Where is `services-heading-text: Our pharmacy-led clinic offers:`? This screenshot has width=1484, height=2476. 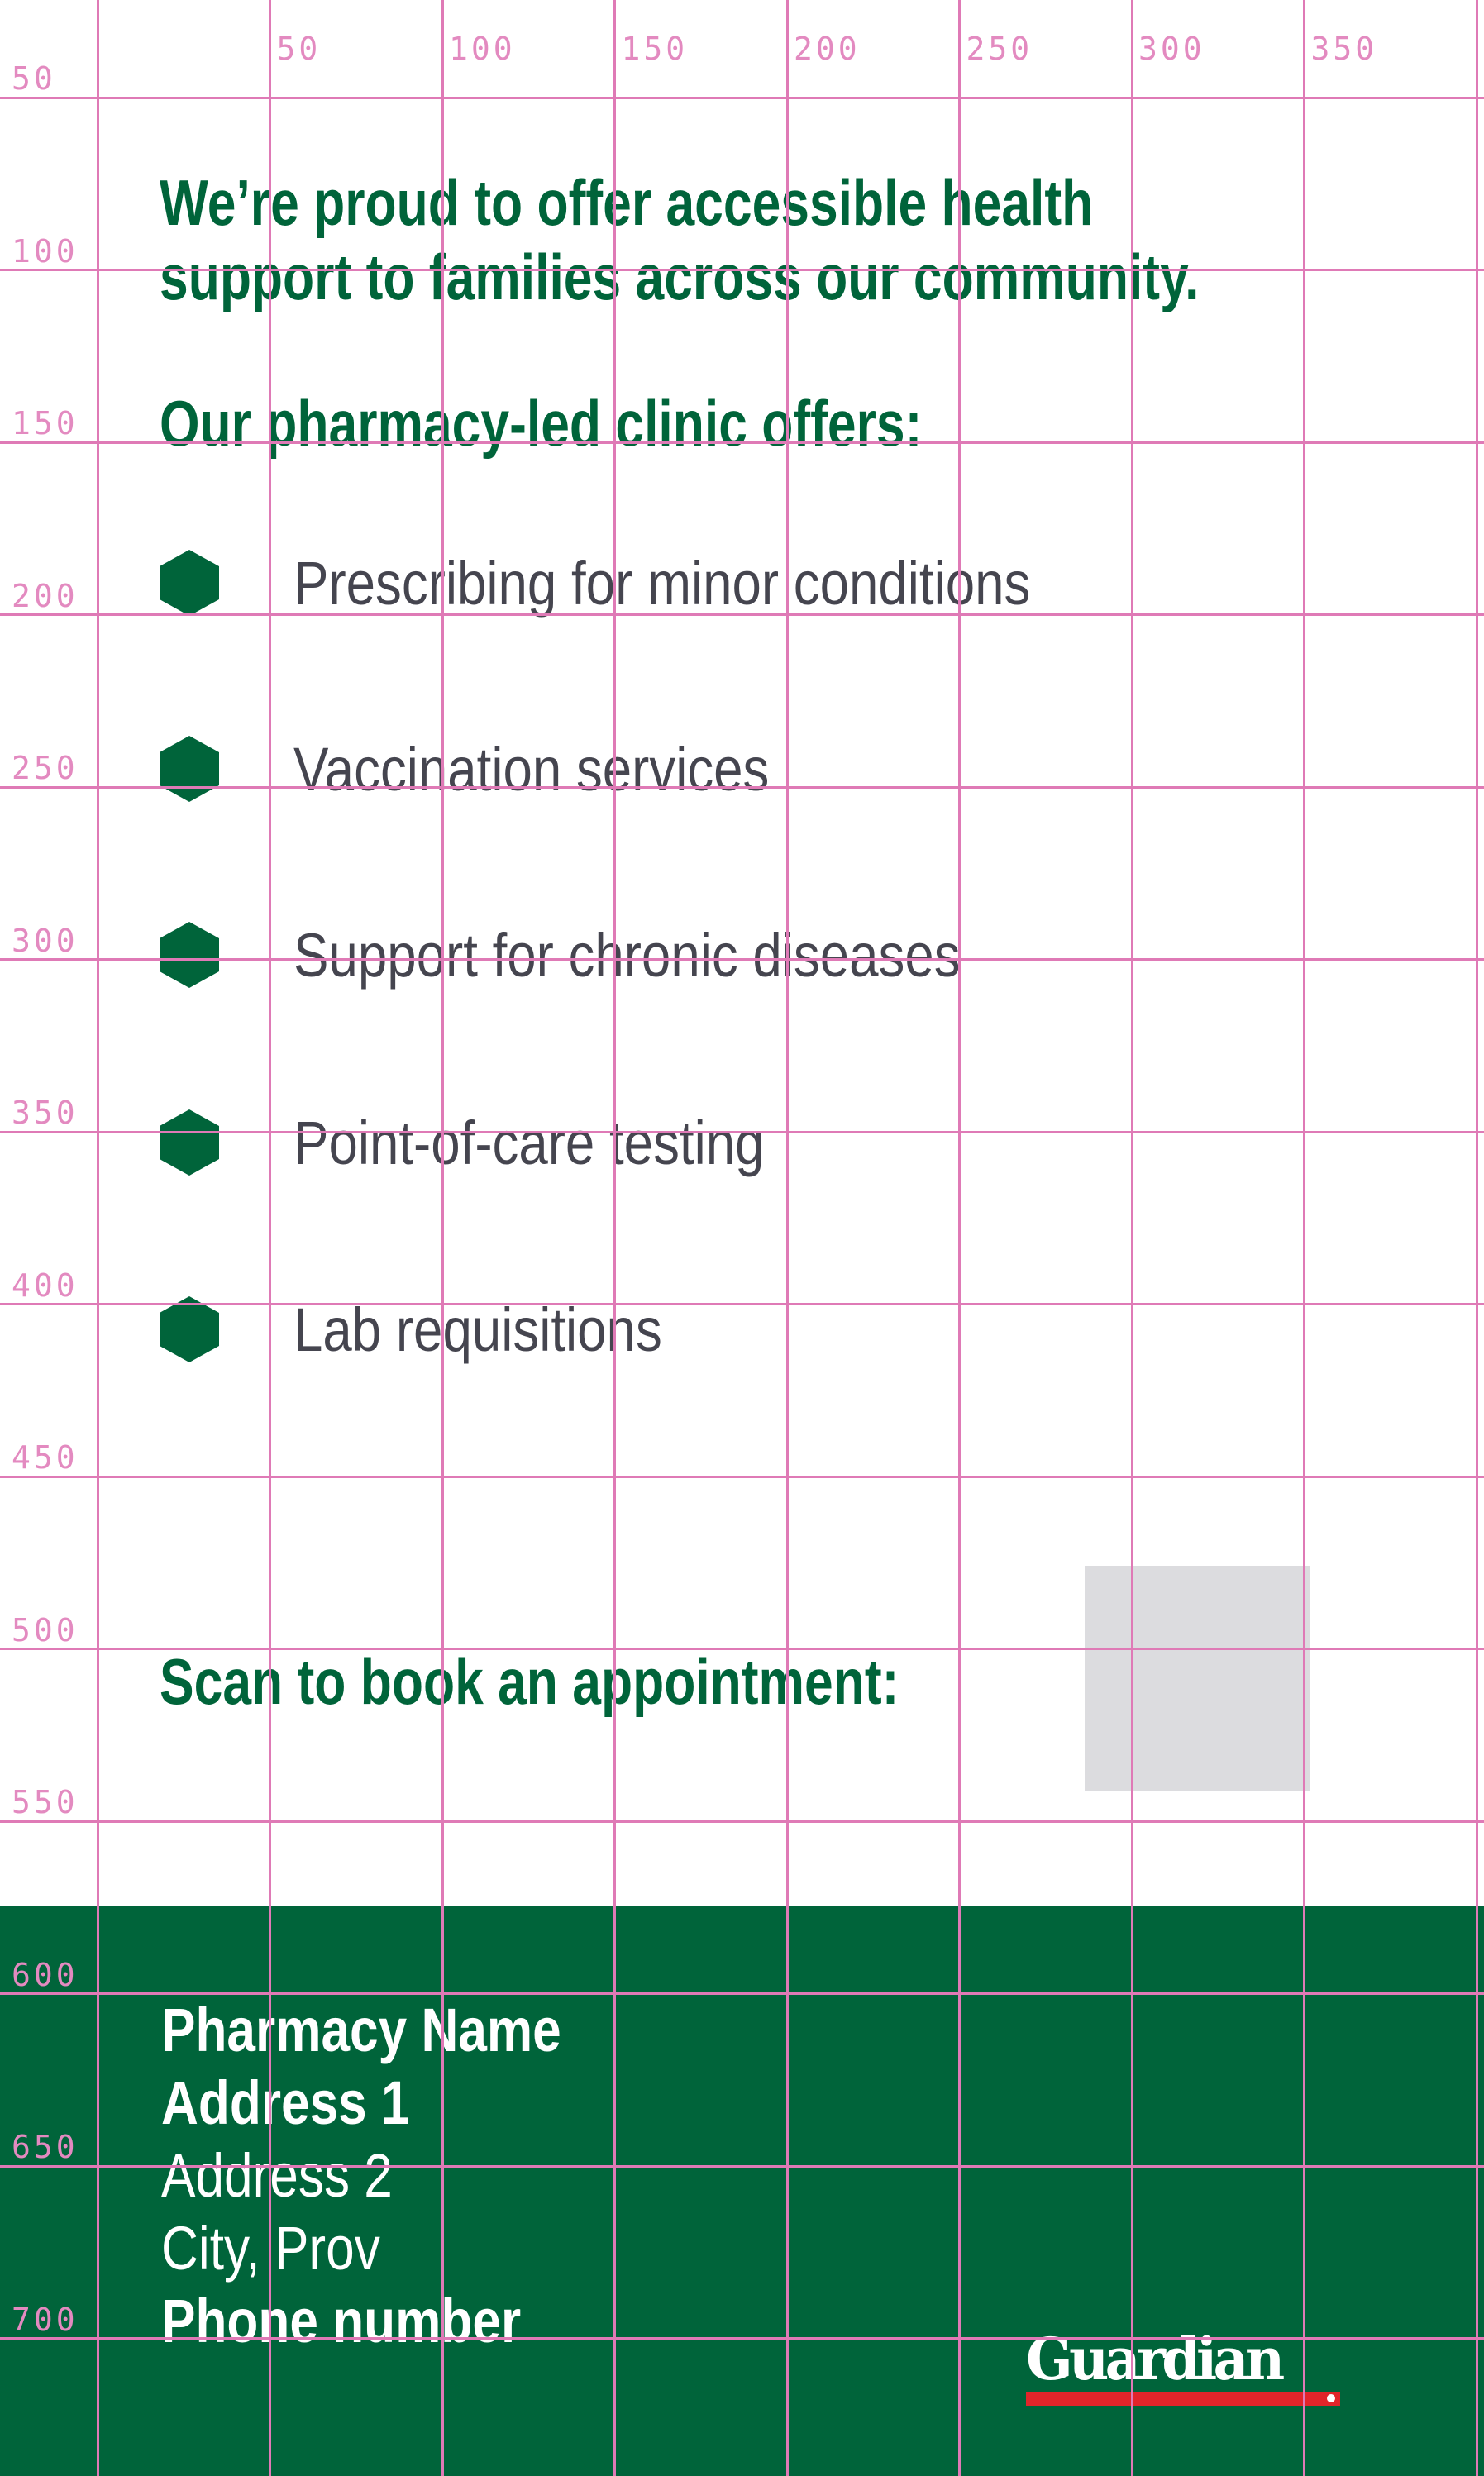 services-heading-text: Our pharmacy-led clinic offers: is located at coordinates (542, 423).